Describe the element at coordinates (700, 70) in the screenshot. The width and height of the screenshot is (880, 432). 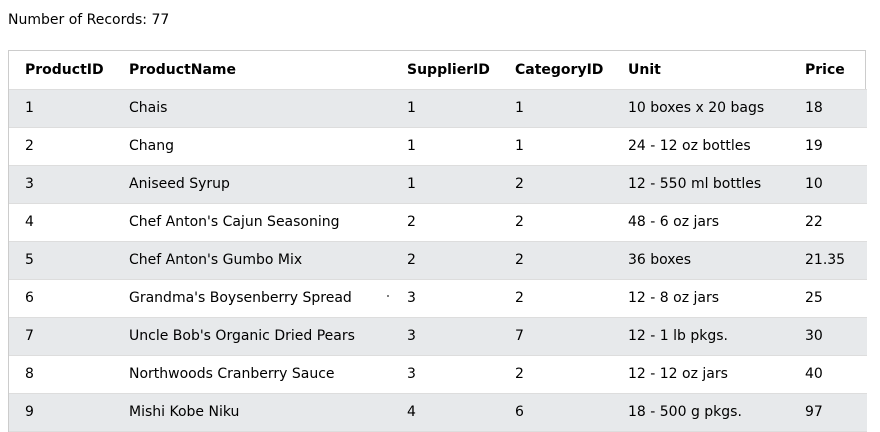
I see `column-header-unit: Unit` at that location.